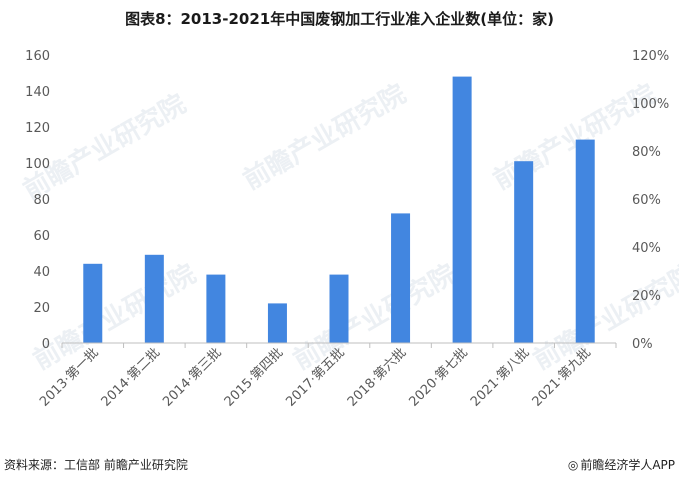  Describe the element at coordinates (627, 465) in the screenshot. I see `brand-label: 前瞻经济学人APP` at that location.